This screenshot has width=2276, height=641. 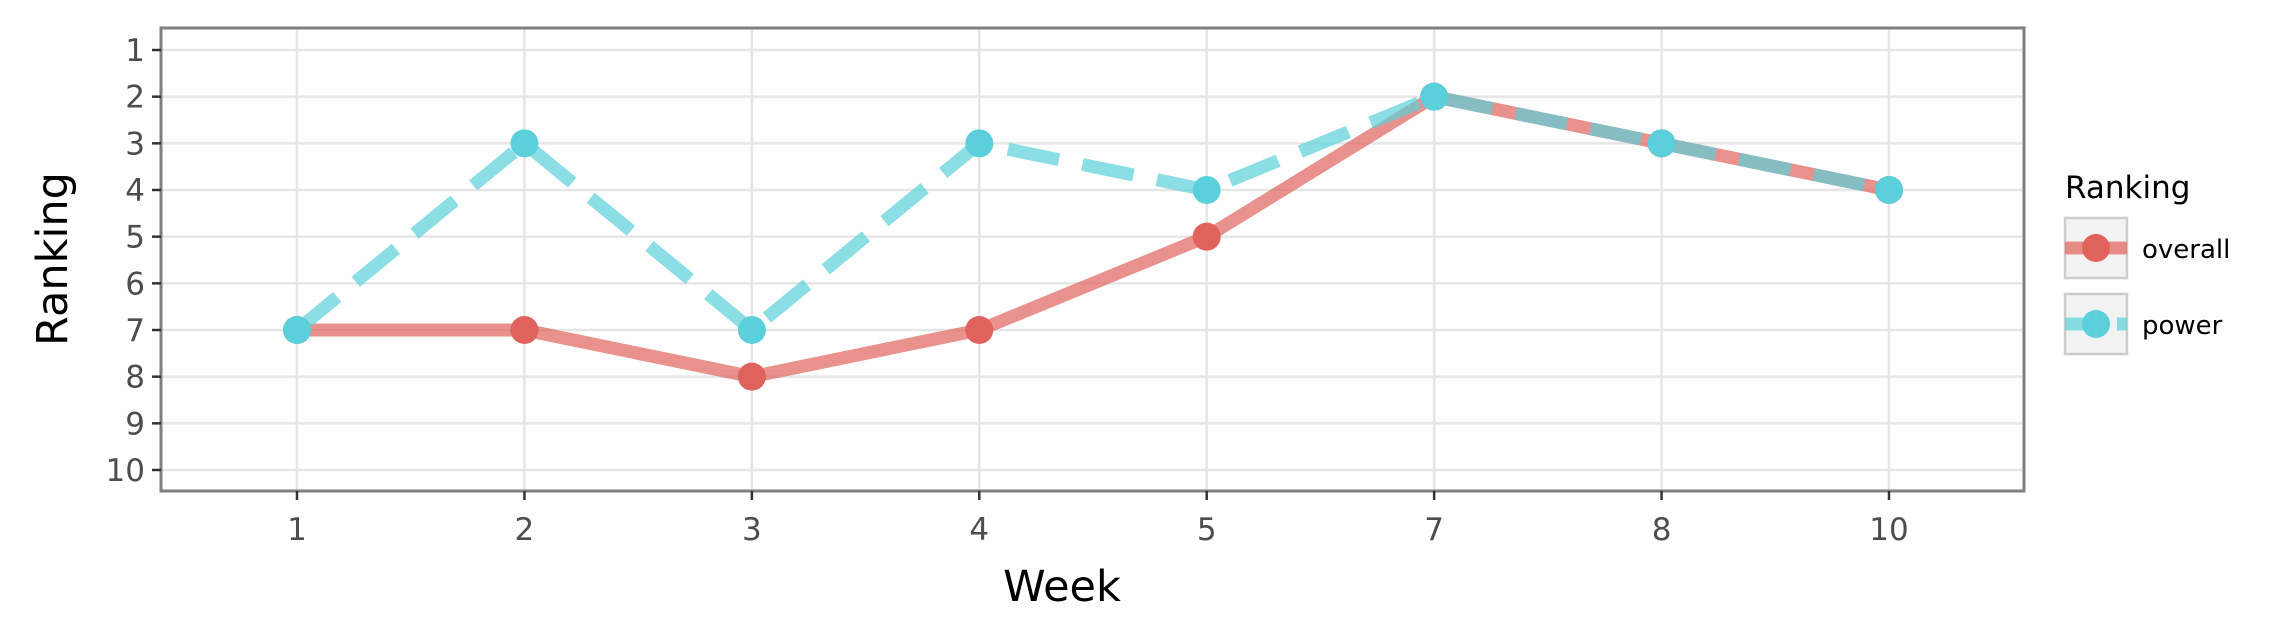 What do you see at coordinates (135, 378) in the screenshot?
I see `y-tick-label: 8` at bounding box center [135, 378].